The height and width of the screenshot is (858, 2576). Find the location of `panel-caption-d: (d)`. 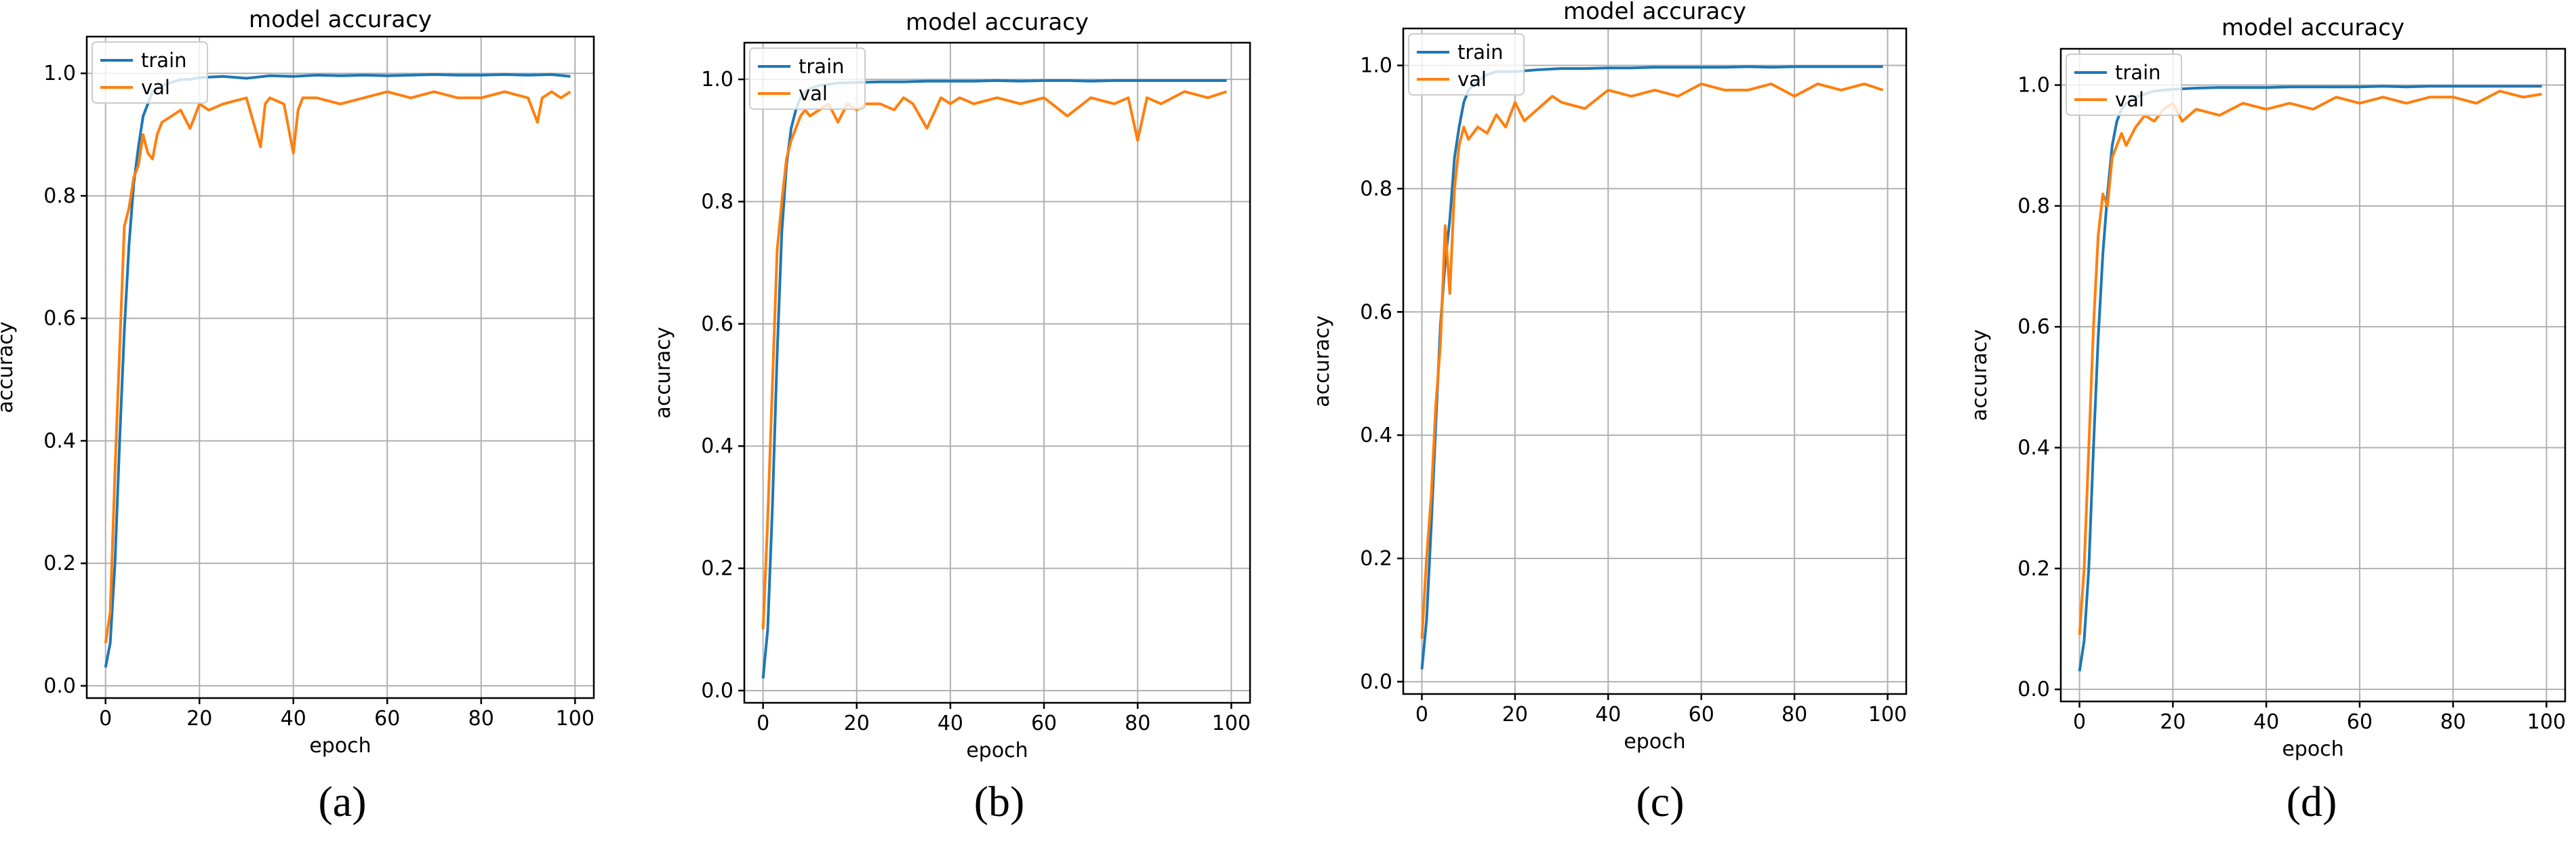

panel-caption-d: (d) is located at coordinates (2312, 801).